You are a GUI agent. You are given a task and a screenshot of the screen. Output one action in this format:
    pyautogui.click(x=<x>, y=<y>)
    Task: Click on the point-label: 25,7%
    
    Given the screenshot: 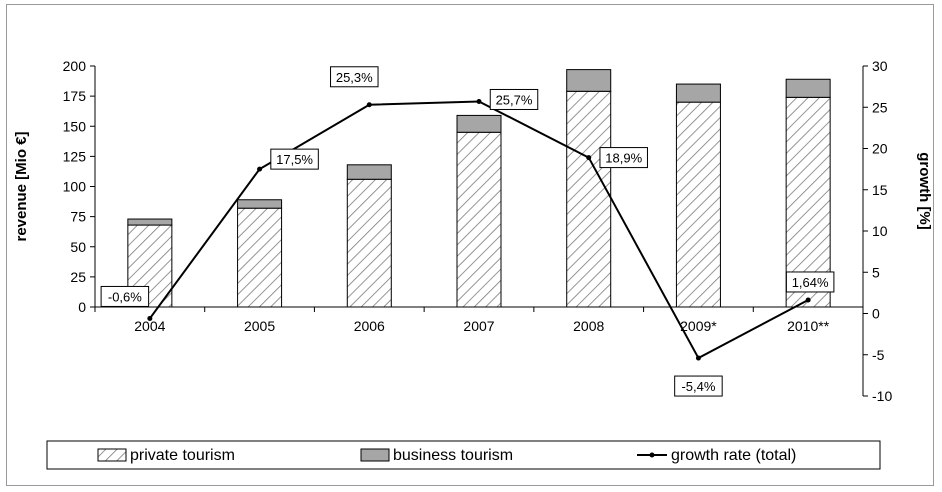 What is the action you would take?
    pyautogui.click(x=514, y=99)
    